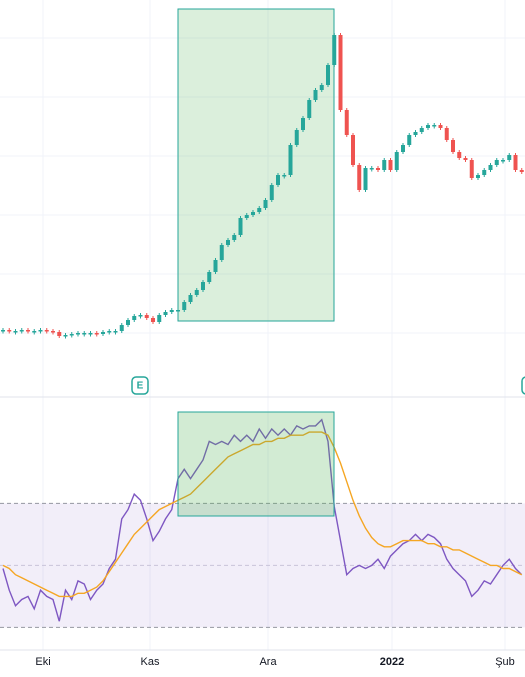 The height and width of the screenshot is (677, 525). I want to click on x-tick-label: Kas, so click(150, 662).